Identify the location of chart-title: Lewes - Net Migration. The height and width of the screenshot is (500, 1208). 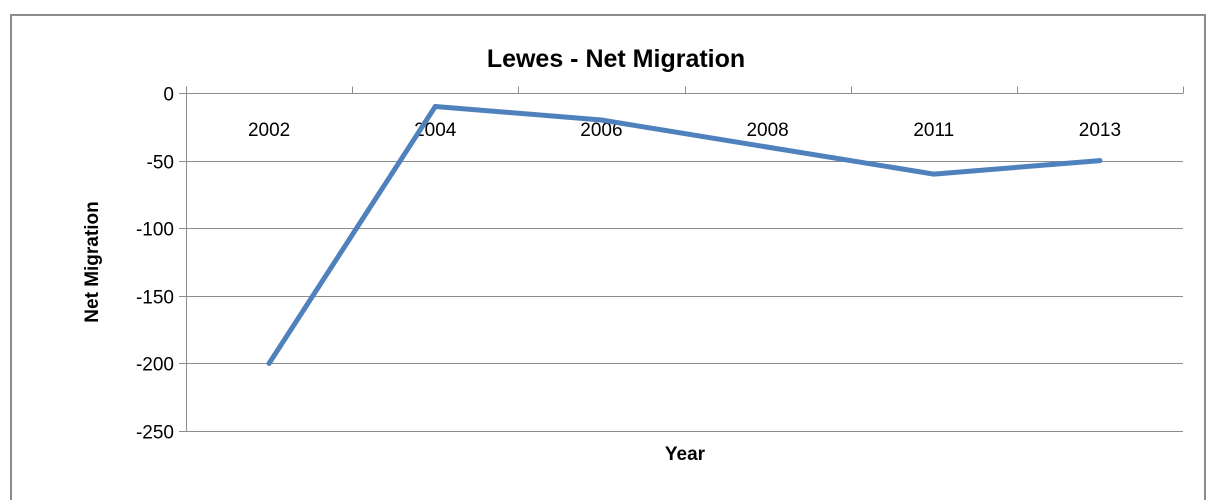
(616, 59).